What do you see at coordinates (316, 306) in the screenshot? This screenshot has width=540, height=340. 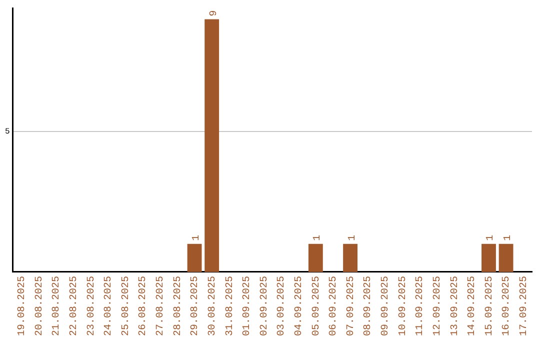 I see `x-tick-label: 05.09.2025` at bounding box center [316, 306].